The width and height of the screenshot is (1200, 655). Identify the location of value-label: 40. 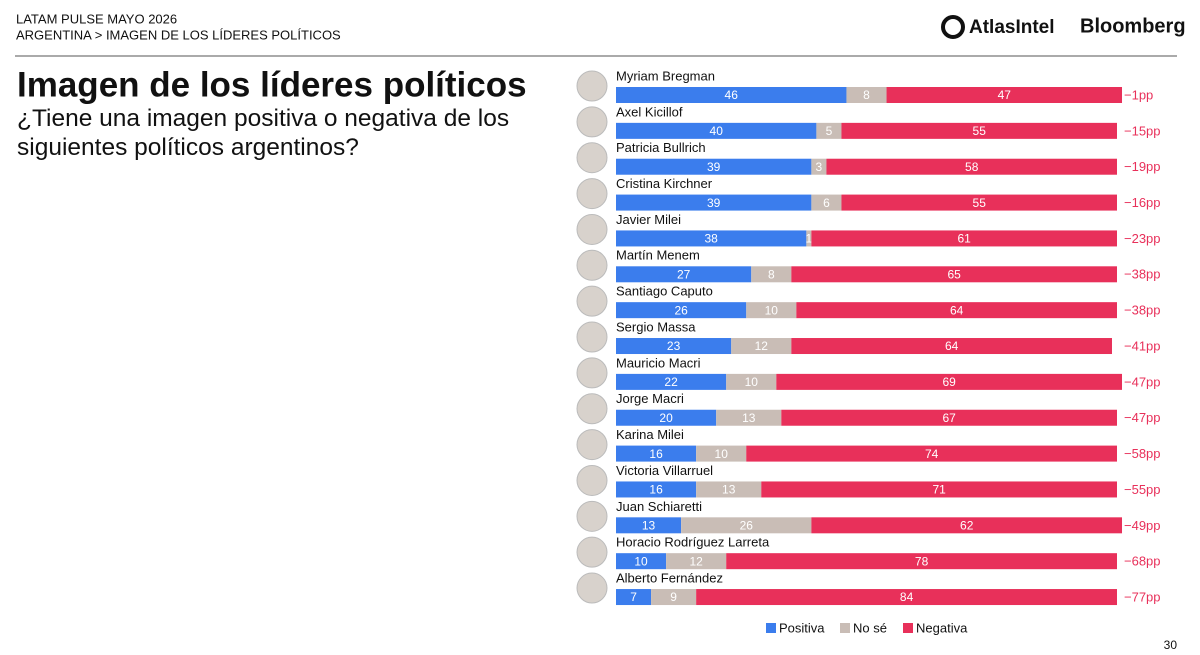
(717, 131).